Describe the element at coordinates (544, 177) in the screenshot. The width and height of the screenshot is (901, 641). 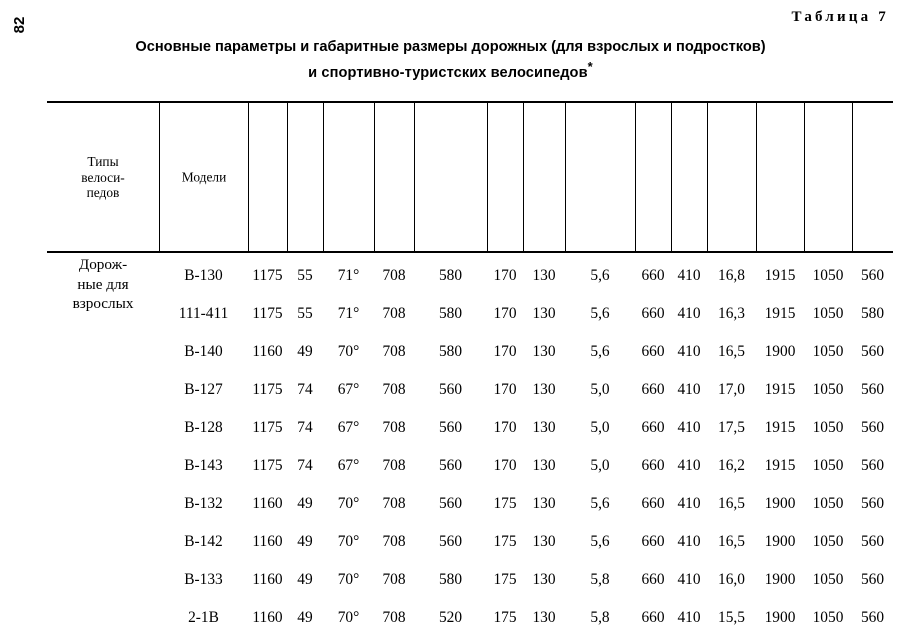
I see `column-header-clear: Дорожный про-свет h, мм` at that location.